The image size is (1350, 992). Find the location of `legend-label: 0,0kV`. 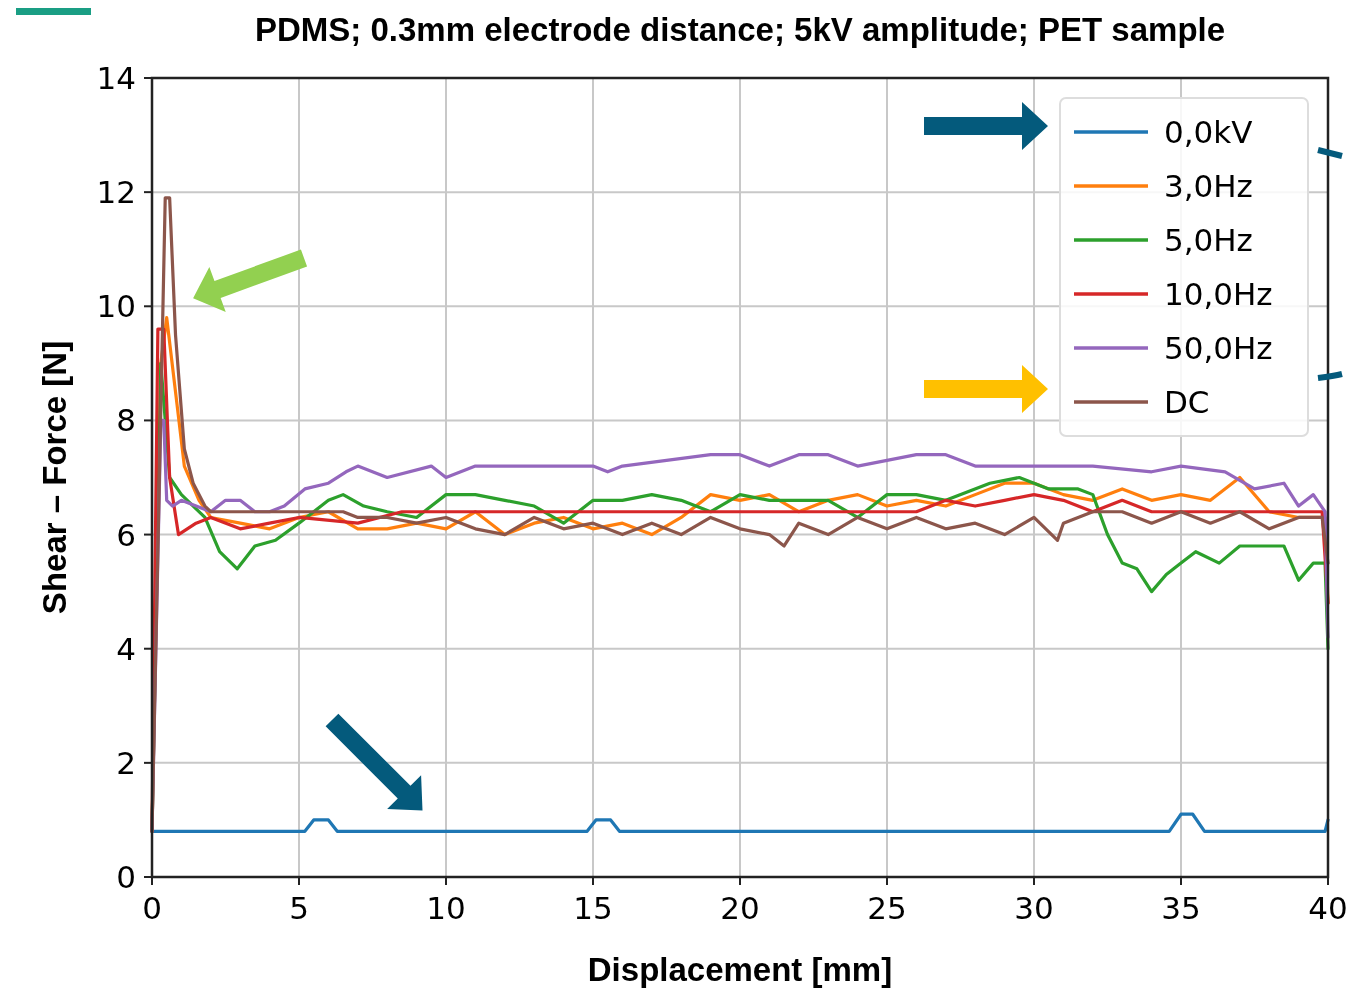

legend-label: 0,0kV is located at coordinates (1208, 132).